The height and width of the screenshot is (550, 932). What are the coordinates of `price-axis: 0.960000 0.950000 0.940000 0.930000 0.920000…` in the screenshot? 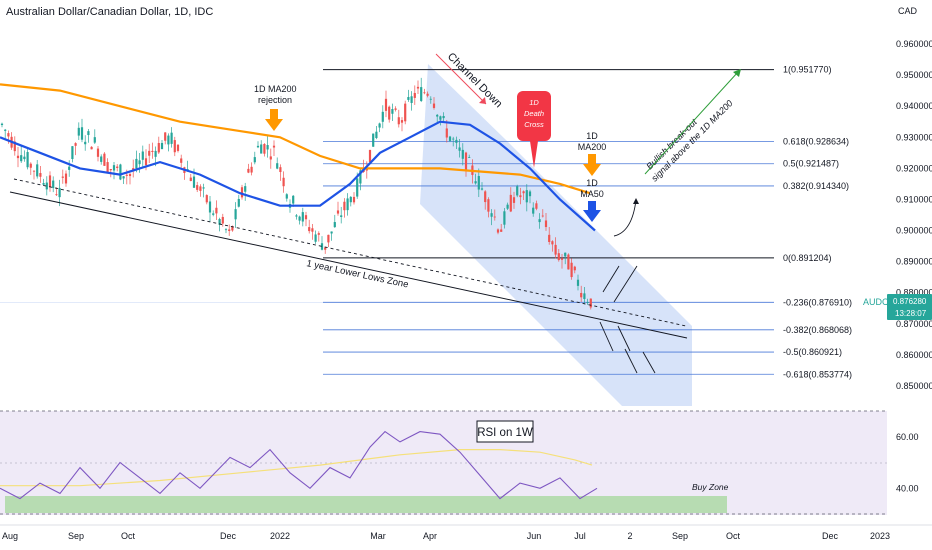 It's located at (909, 262).